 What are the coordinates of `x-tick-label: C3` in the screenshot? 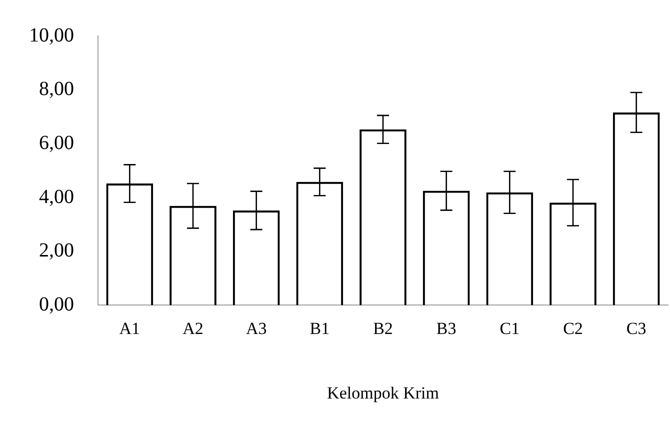 It's located at (636, 328).